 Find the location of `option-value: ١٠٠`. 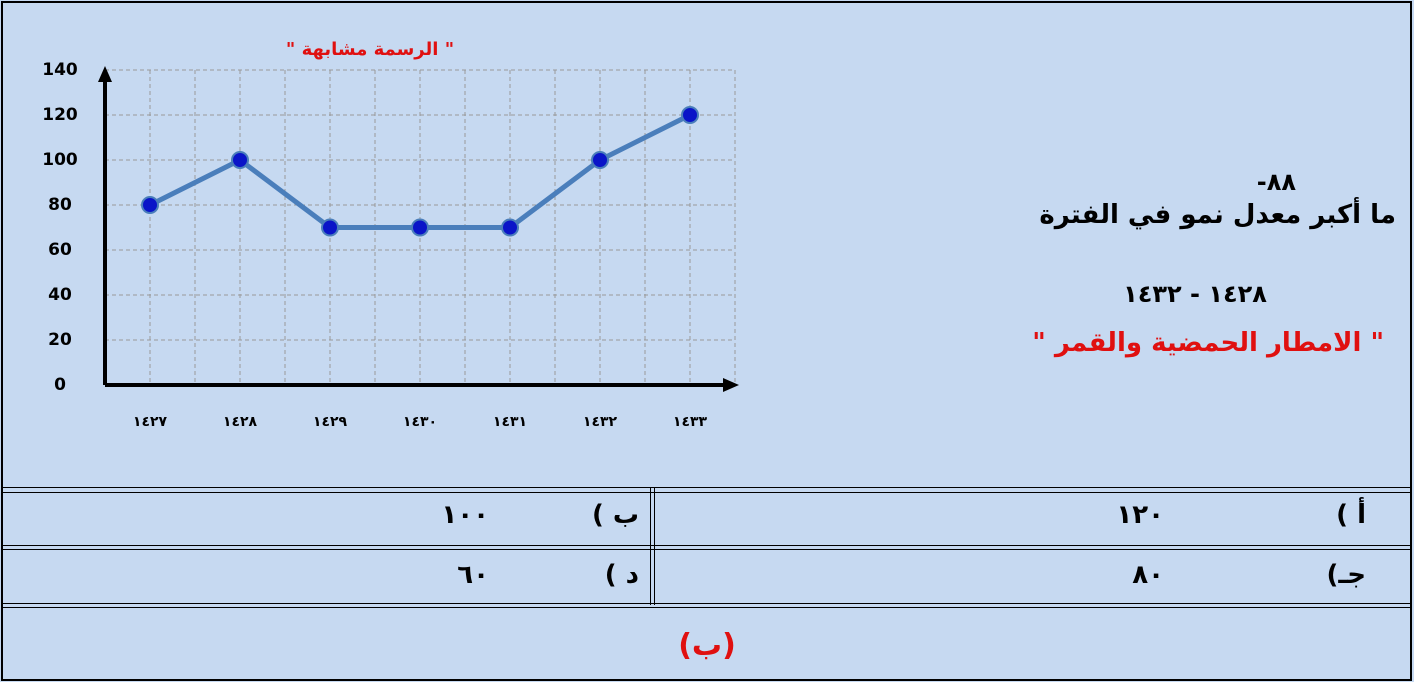

option-value: ١٠٠ is located at coordinates (465, 515).